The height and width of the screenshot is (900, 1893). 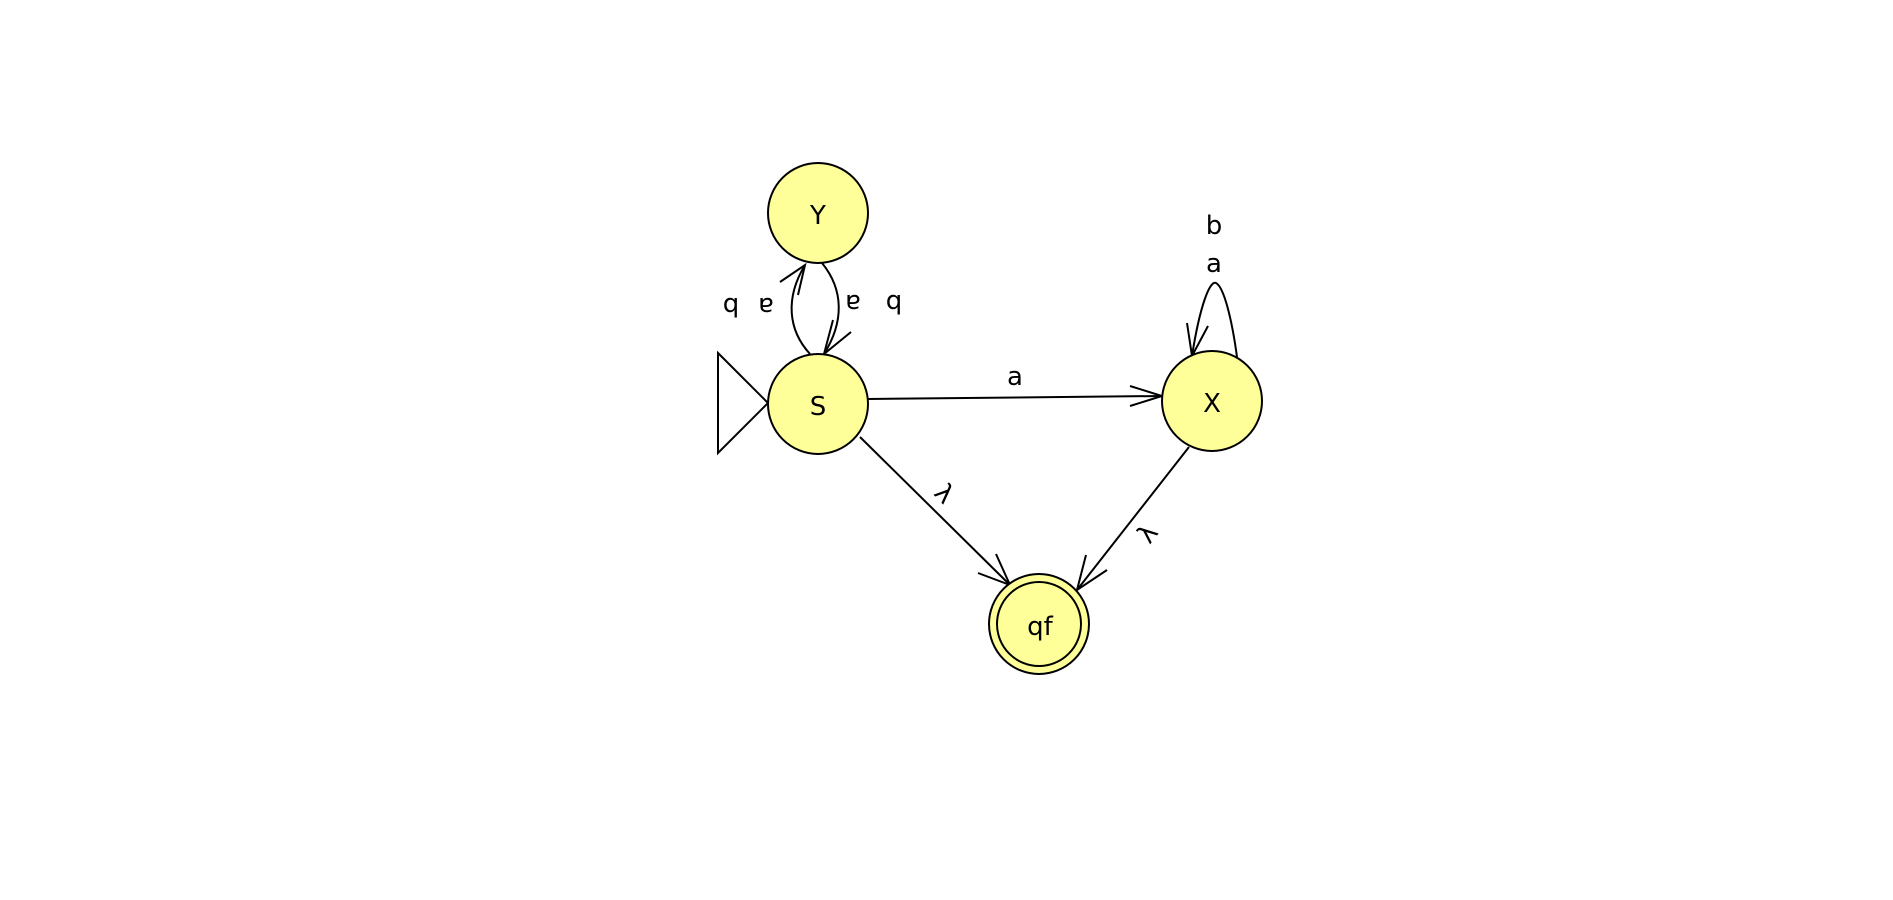 I want to click on edge-label-Y-to-S-b: b, so click(x=894, y=303).